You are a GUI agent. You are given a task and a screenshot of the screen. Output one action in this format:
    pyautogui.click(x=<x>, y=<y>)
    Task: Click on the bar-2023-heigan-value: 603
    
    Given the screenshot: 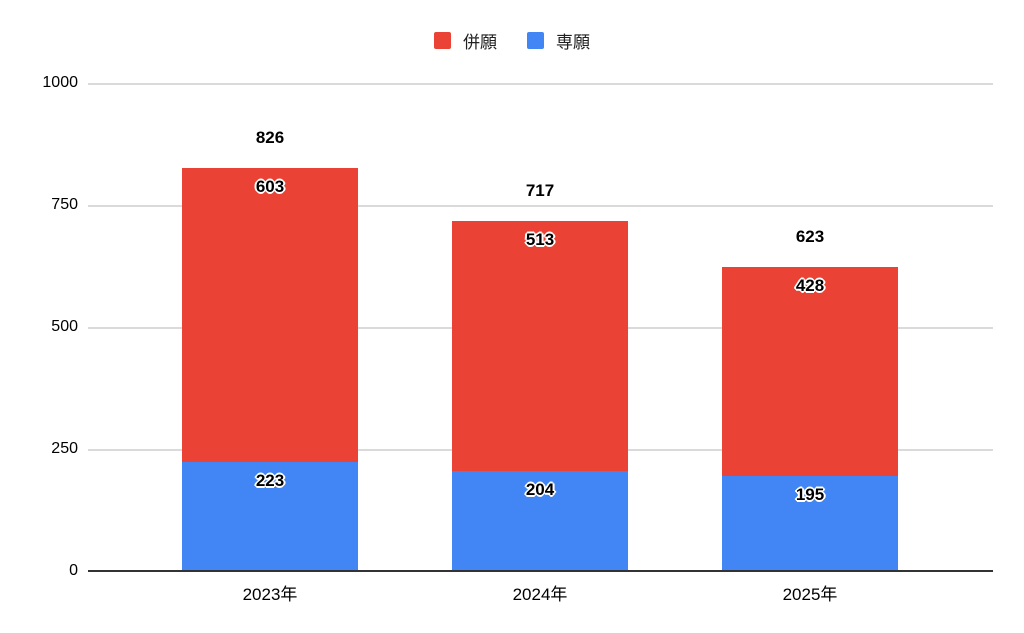 What is the action you would take?
    pyautogui.click(x=270, y=186)
    